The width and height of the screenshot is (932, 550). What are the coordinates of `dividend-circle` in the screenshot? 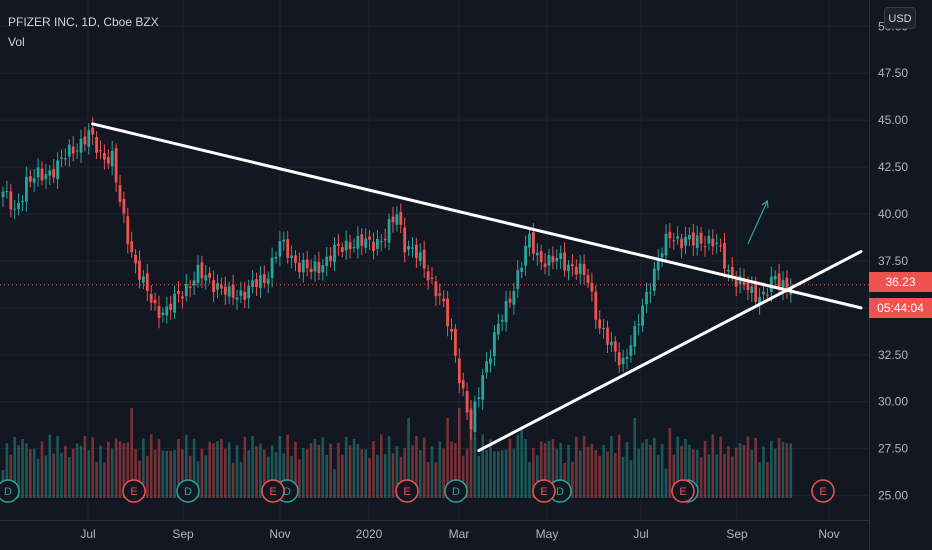 It's located at (188, 491).